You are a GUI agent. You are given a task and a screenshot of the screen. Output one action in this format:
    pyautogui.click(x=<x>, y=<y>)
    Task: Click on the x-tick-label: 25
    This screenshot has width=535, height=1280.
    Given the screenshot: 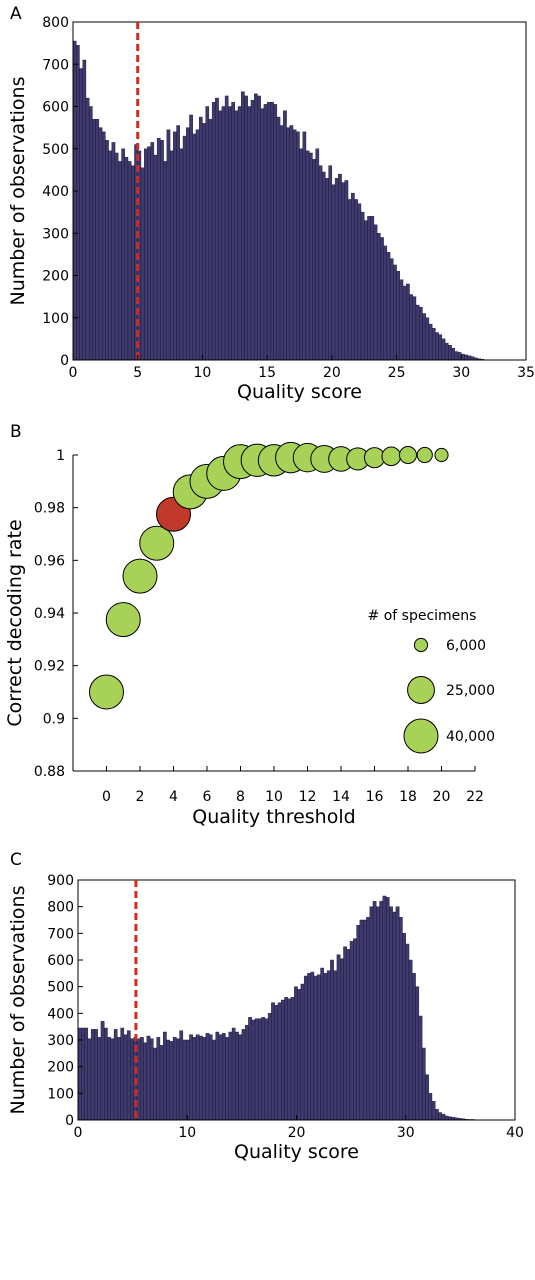 What is the action you would take?
    pyautogui.click(x=397, y=373)
    